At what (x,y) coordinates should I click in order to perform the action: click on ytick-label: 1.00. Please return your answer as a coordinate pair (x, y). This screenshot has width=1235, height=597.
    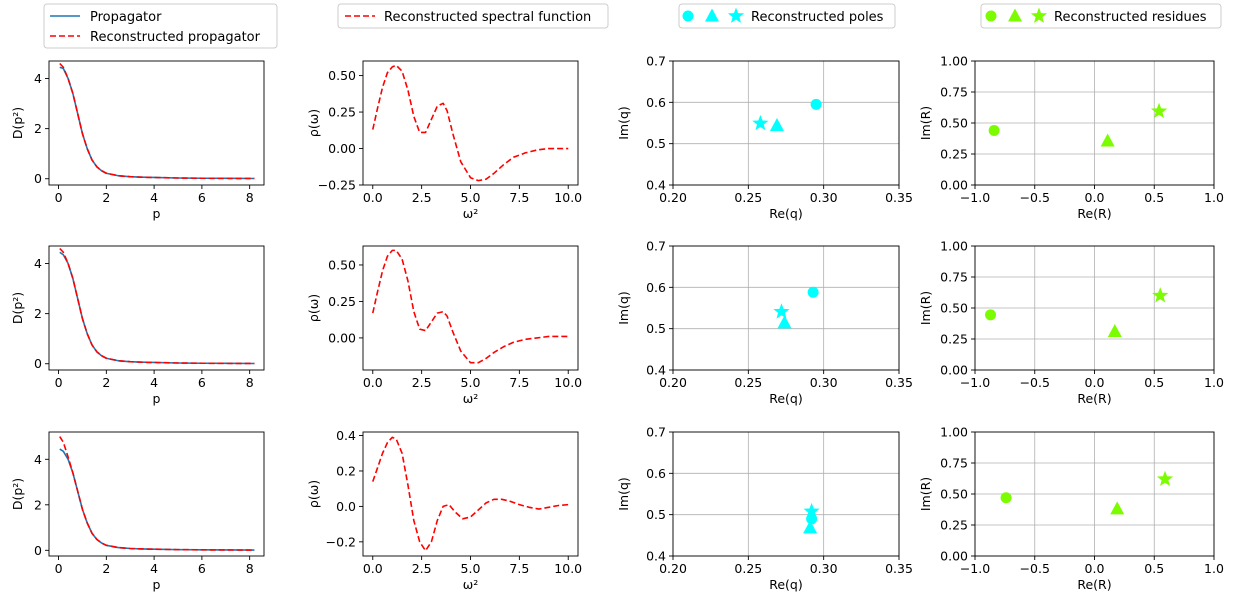
    Looking at the image, I should click on (954, 246).